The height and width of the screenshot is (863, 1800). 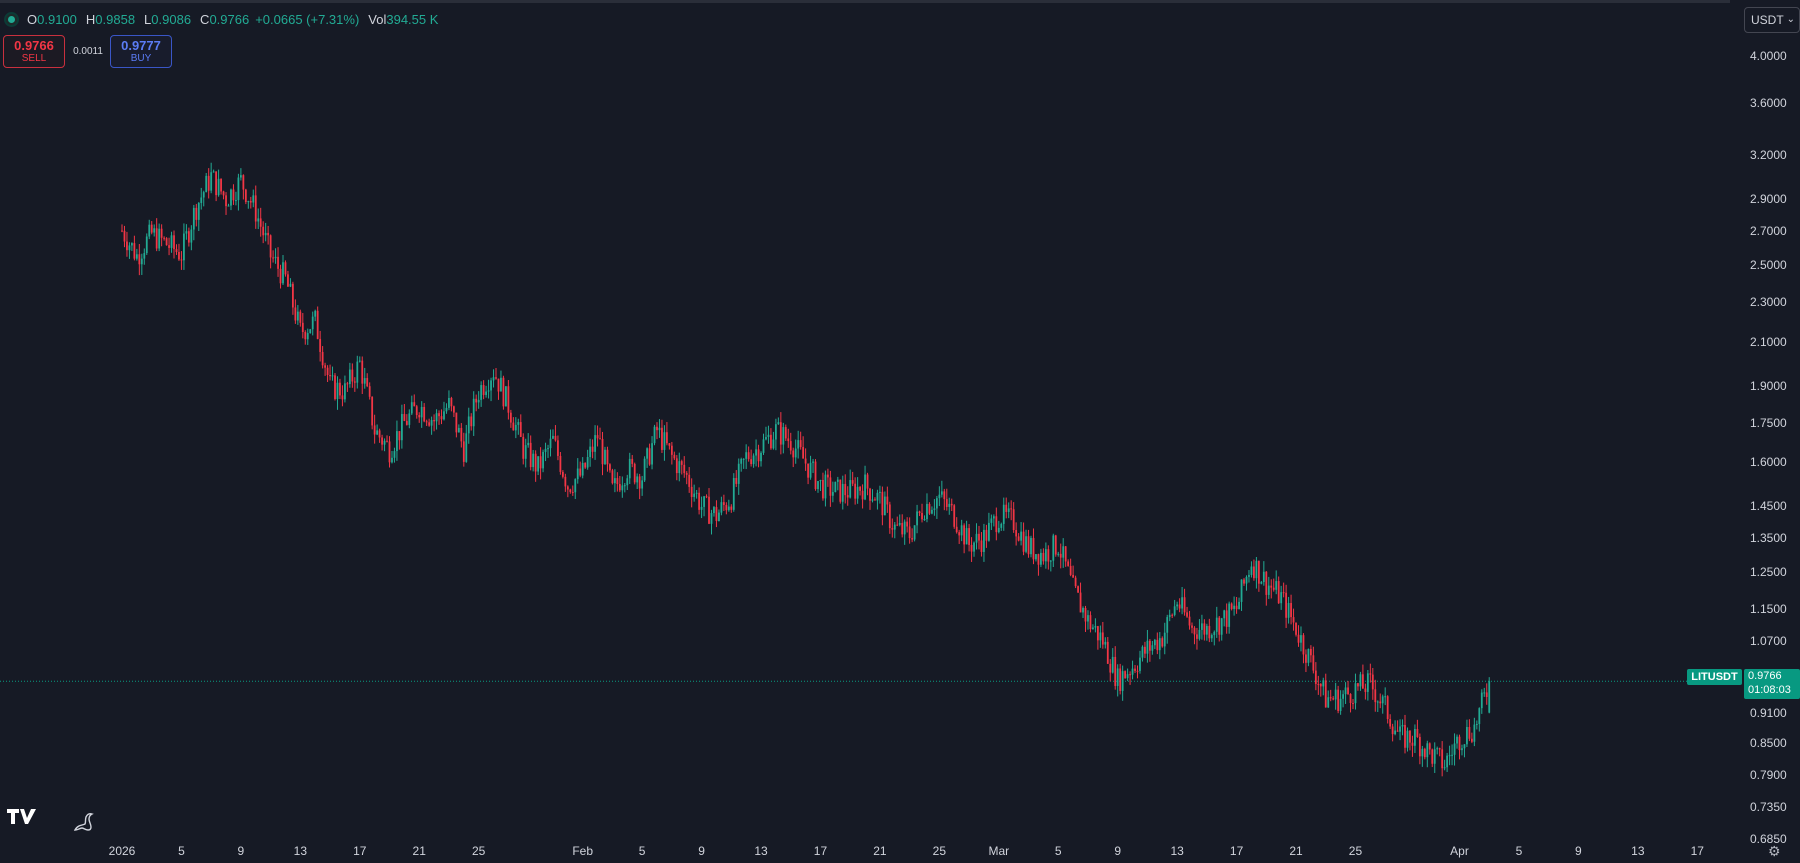 I want to click on price-axis, so click(x=1765, y=431).